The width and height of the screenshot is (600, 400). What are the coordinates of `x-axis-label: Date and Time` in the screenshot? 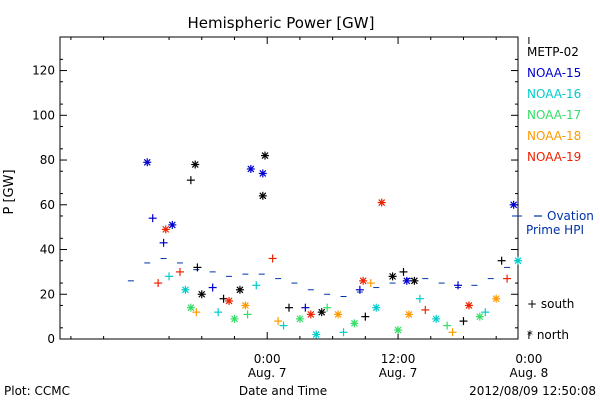 It's located at (283, 391).